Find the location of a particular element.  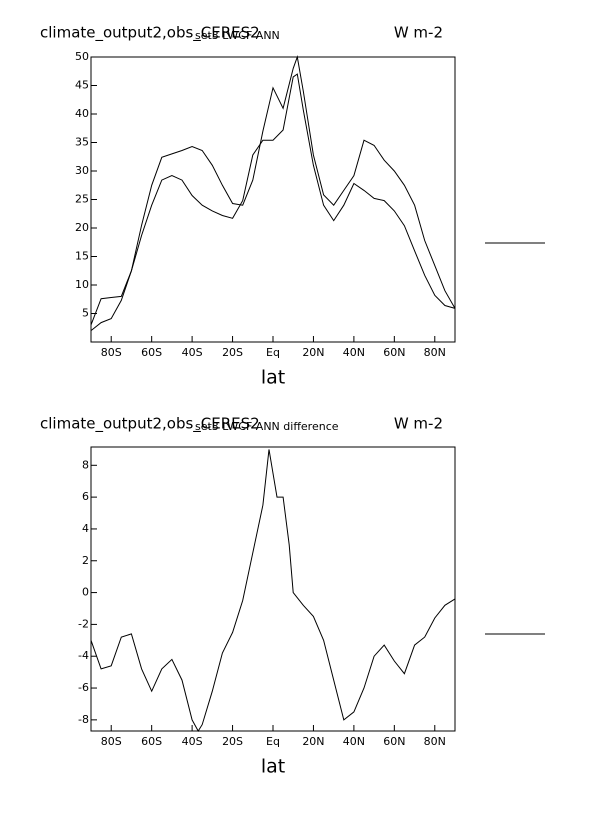

y-tick-label: 4 is located at coordinates (85, 528).